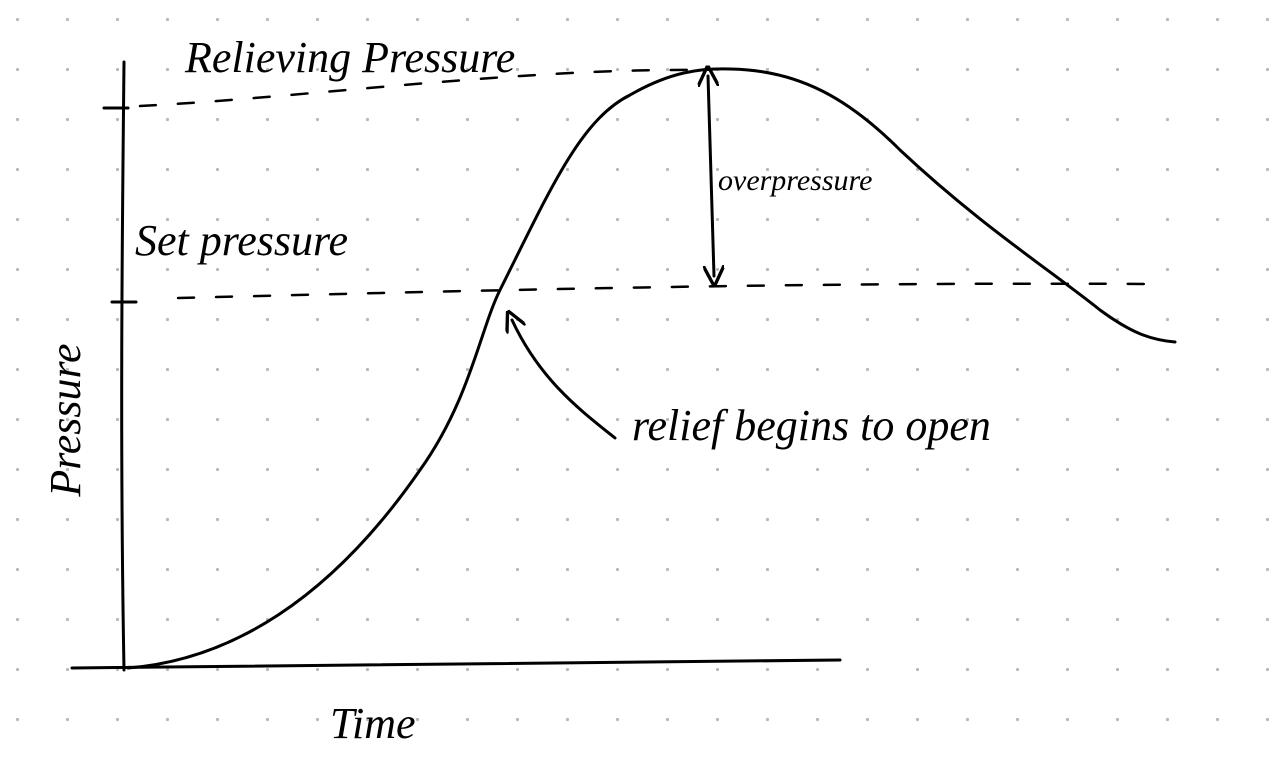  What do you see at coordinates (349, 57) in the screenshot?
I see `relieving-pressure-label: Relieving Pressure` at bounding box center [349, 57].